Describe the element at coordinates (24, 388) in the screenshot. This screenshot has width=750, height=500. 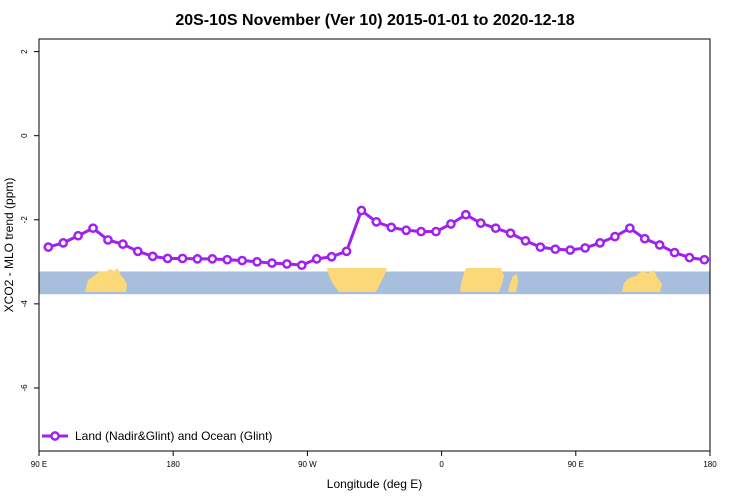
I see `y-tick-label: -6` at that location.